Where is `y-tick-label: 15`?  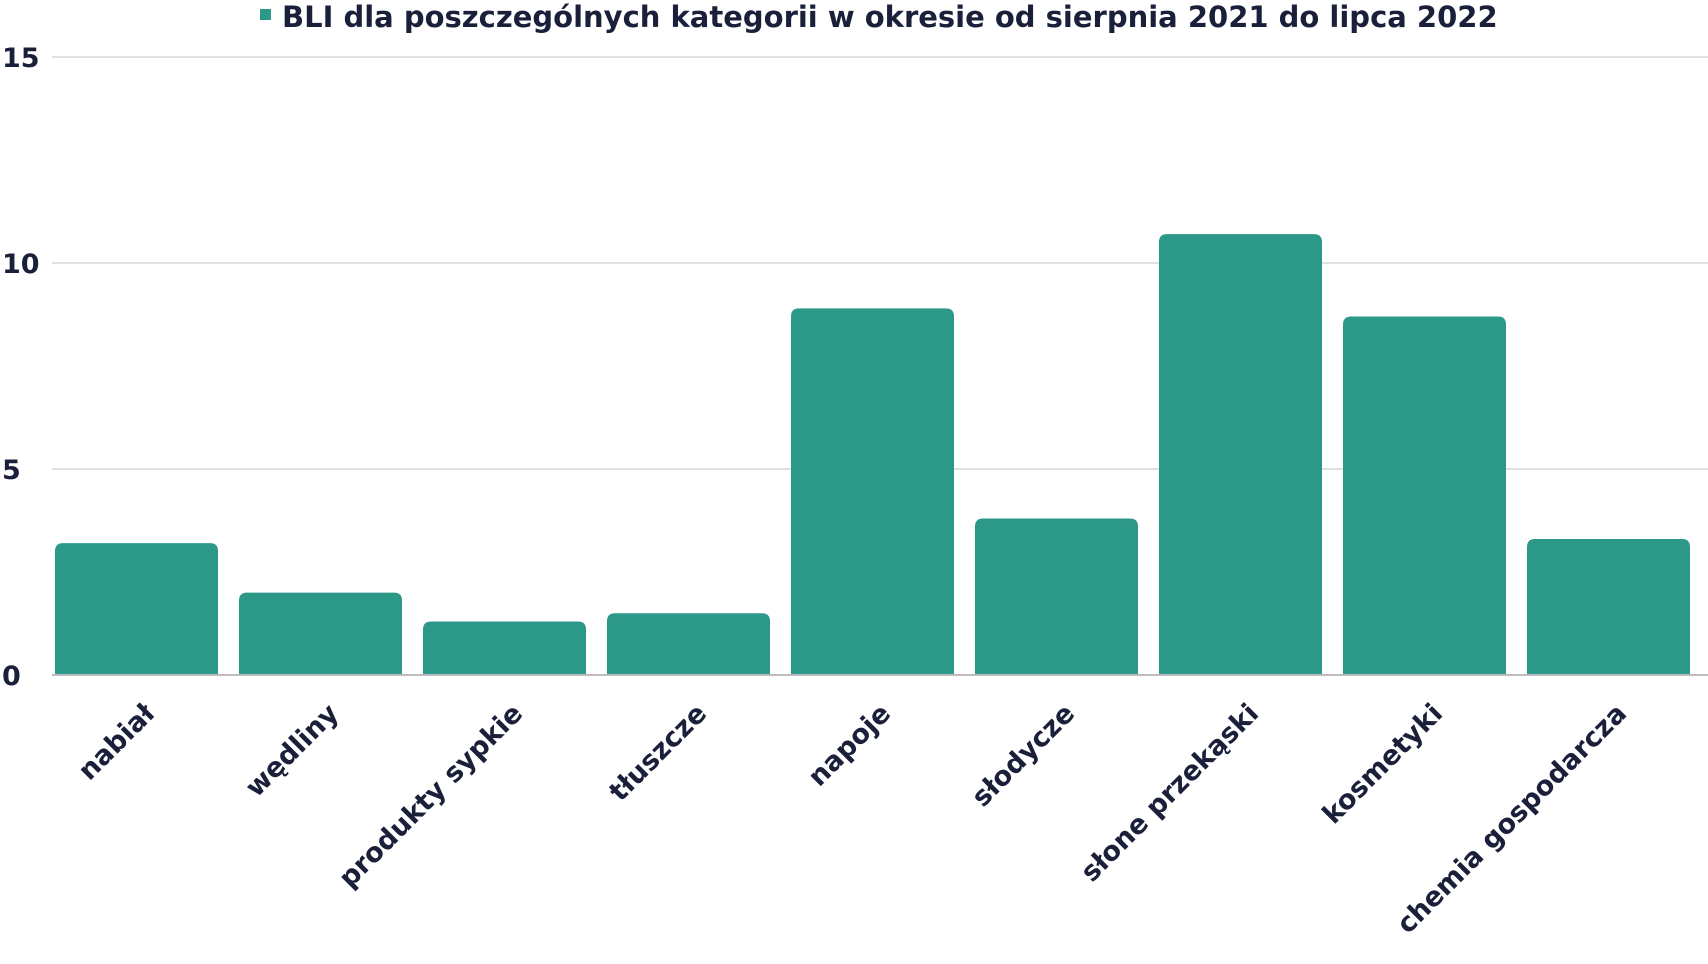
y-tick-label: 15 is located at coordinates (21, 58).